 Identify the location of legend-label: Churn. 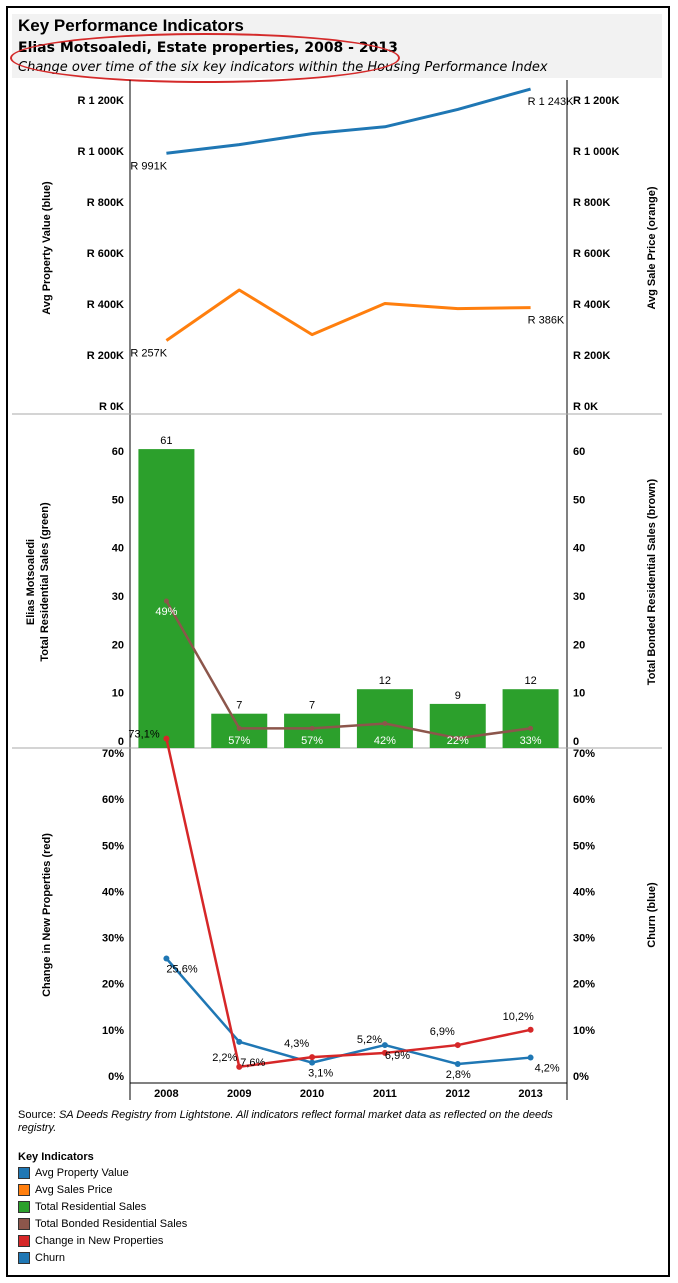
(50, 1257).